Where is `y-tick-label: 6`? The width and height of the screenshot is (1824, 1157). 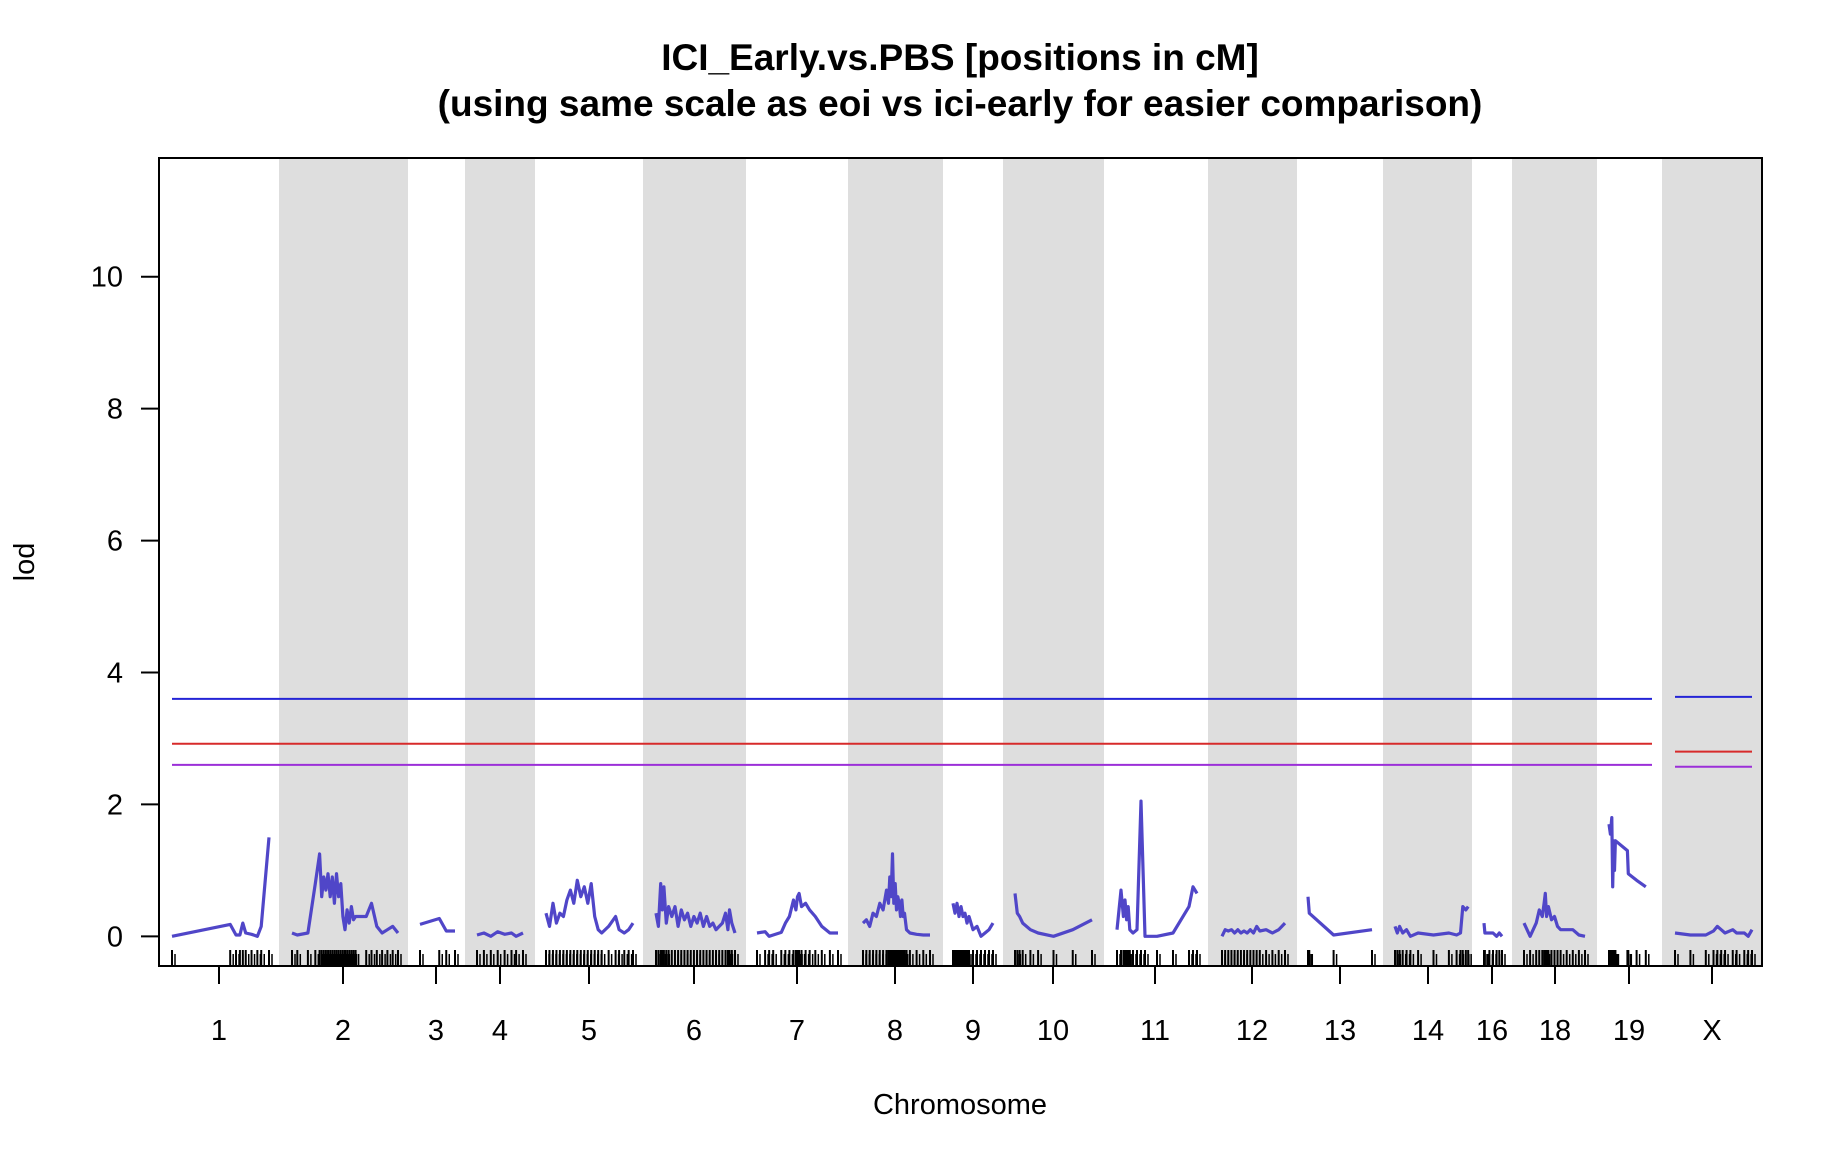 y-tick-label: 6 is located at coordinates (115, 542).